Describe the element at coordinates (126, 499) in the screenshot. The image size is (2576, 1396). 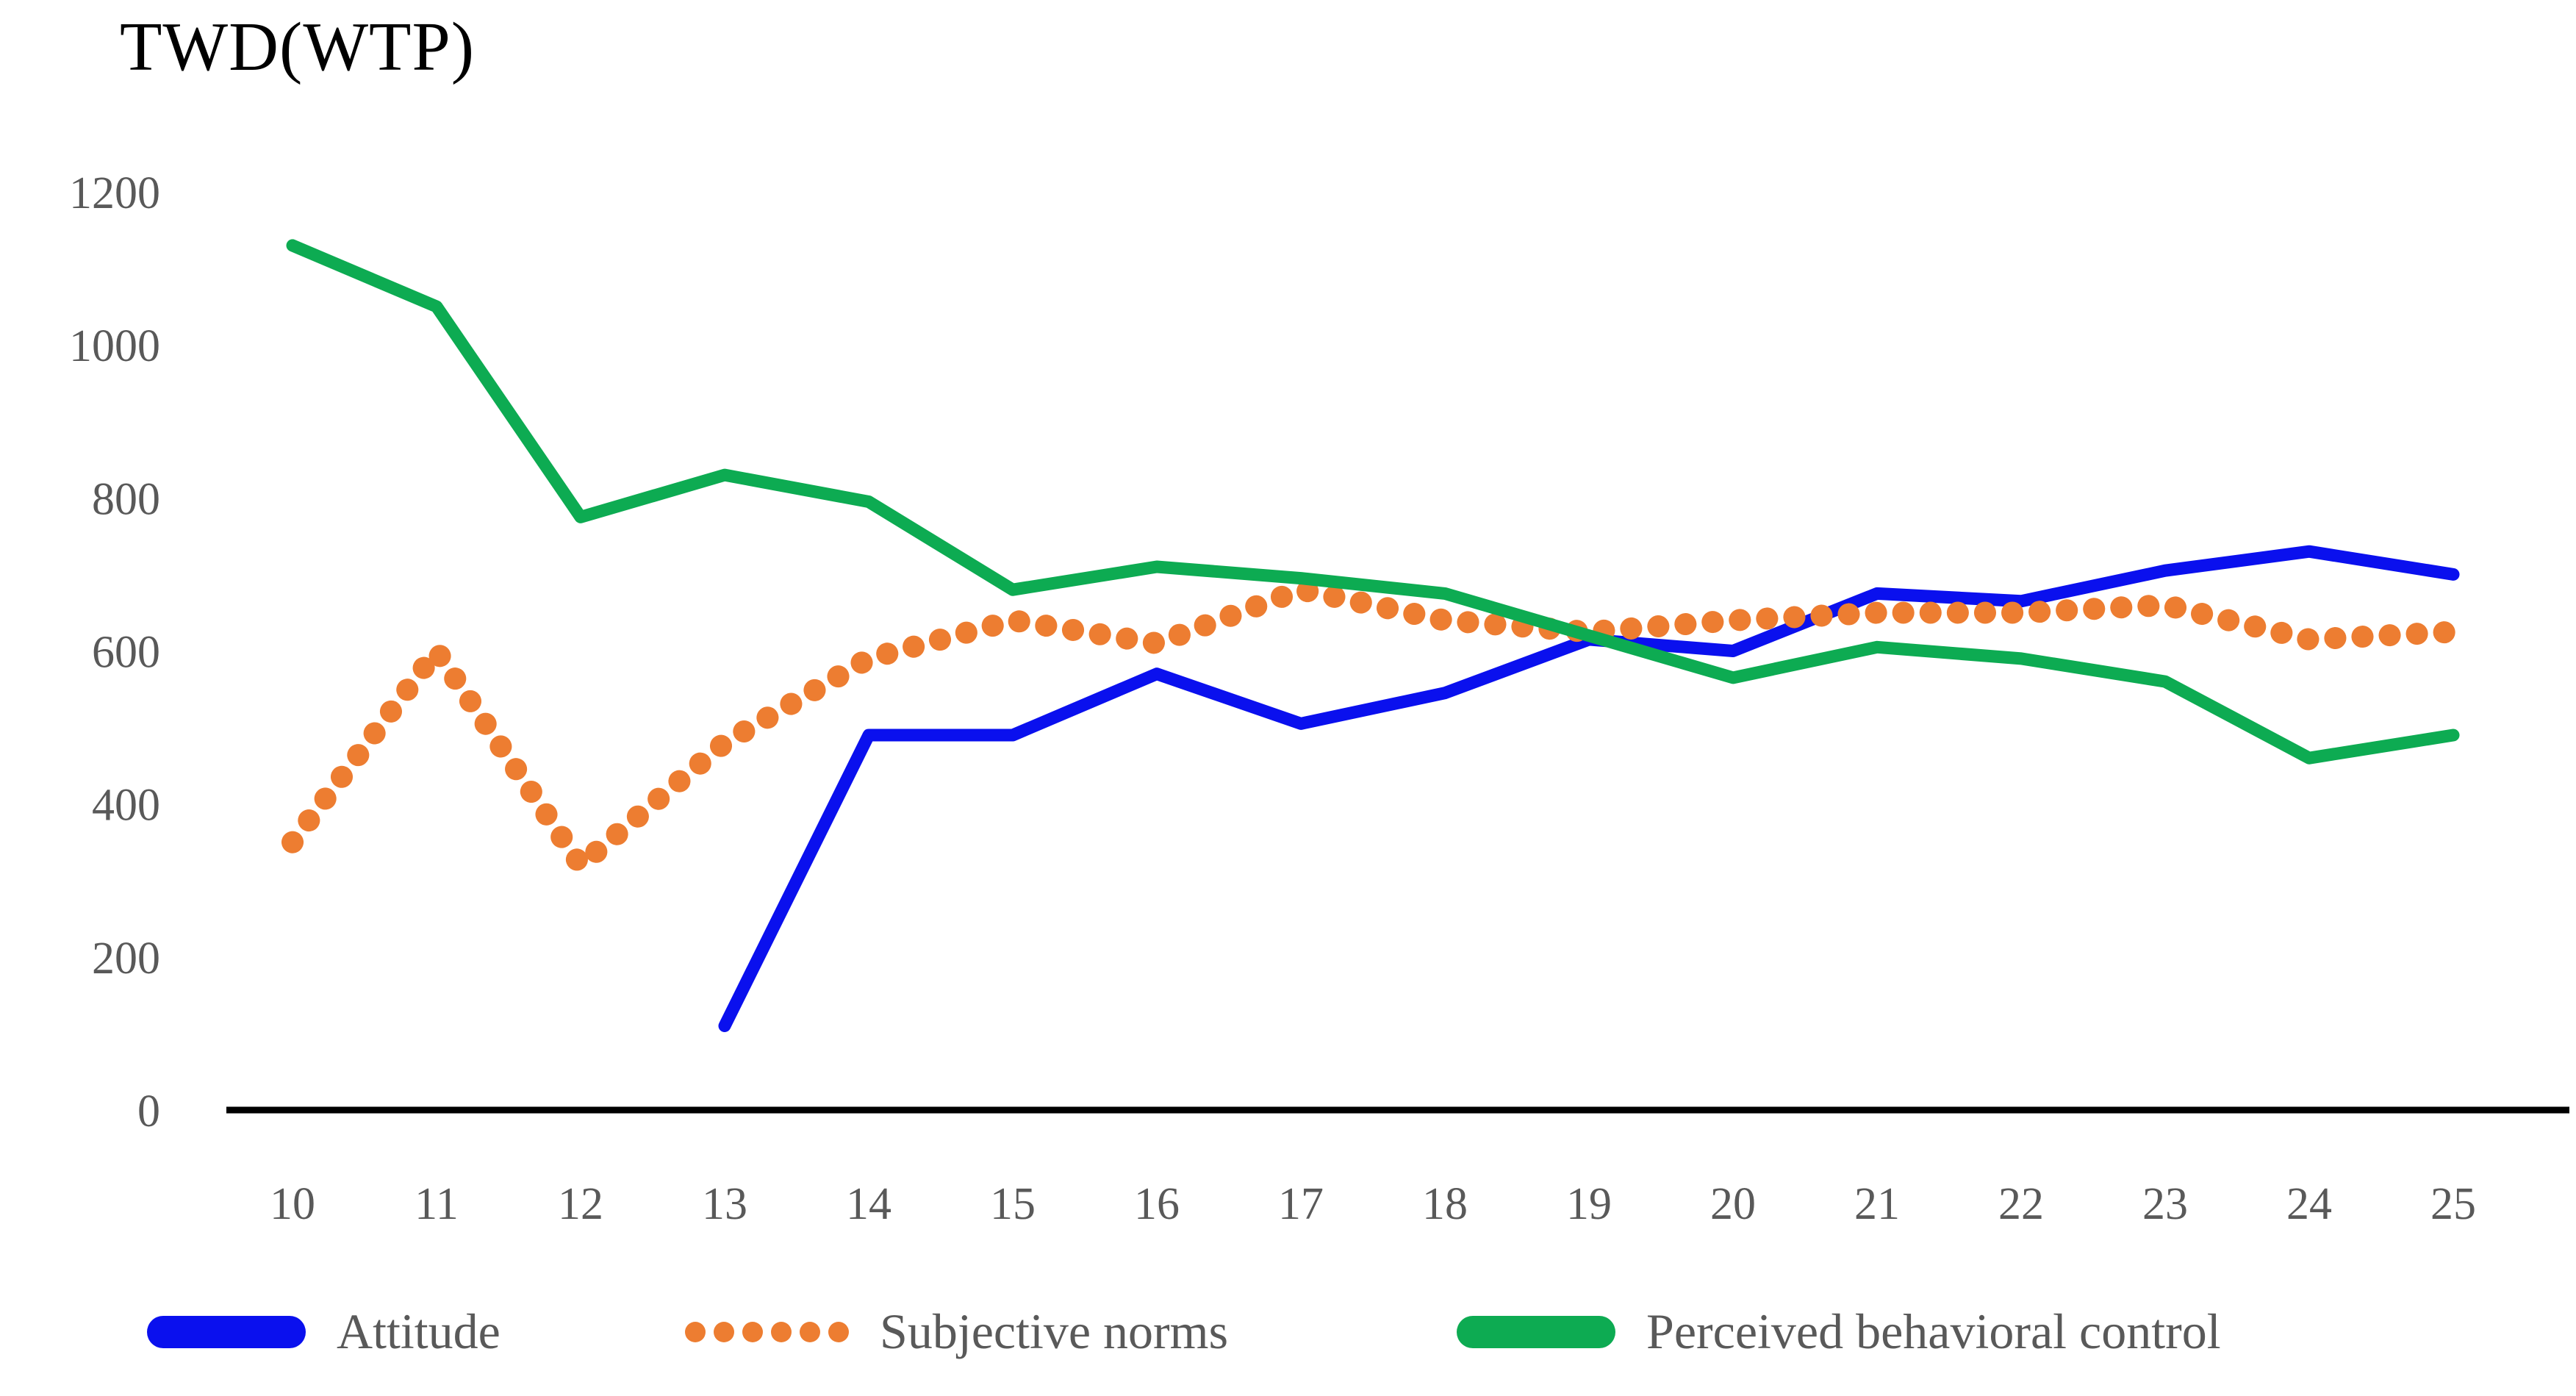
I see `y-tick-label: 800` at that location.